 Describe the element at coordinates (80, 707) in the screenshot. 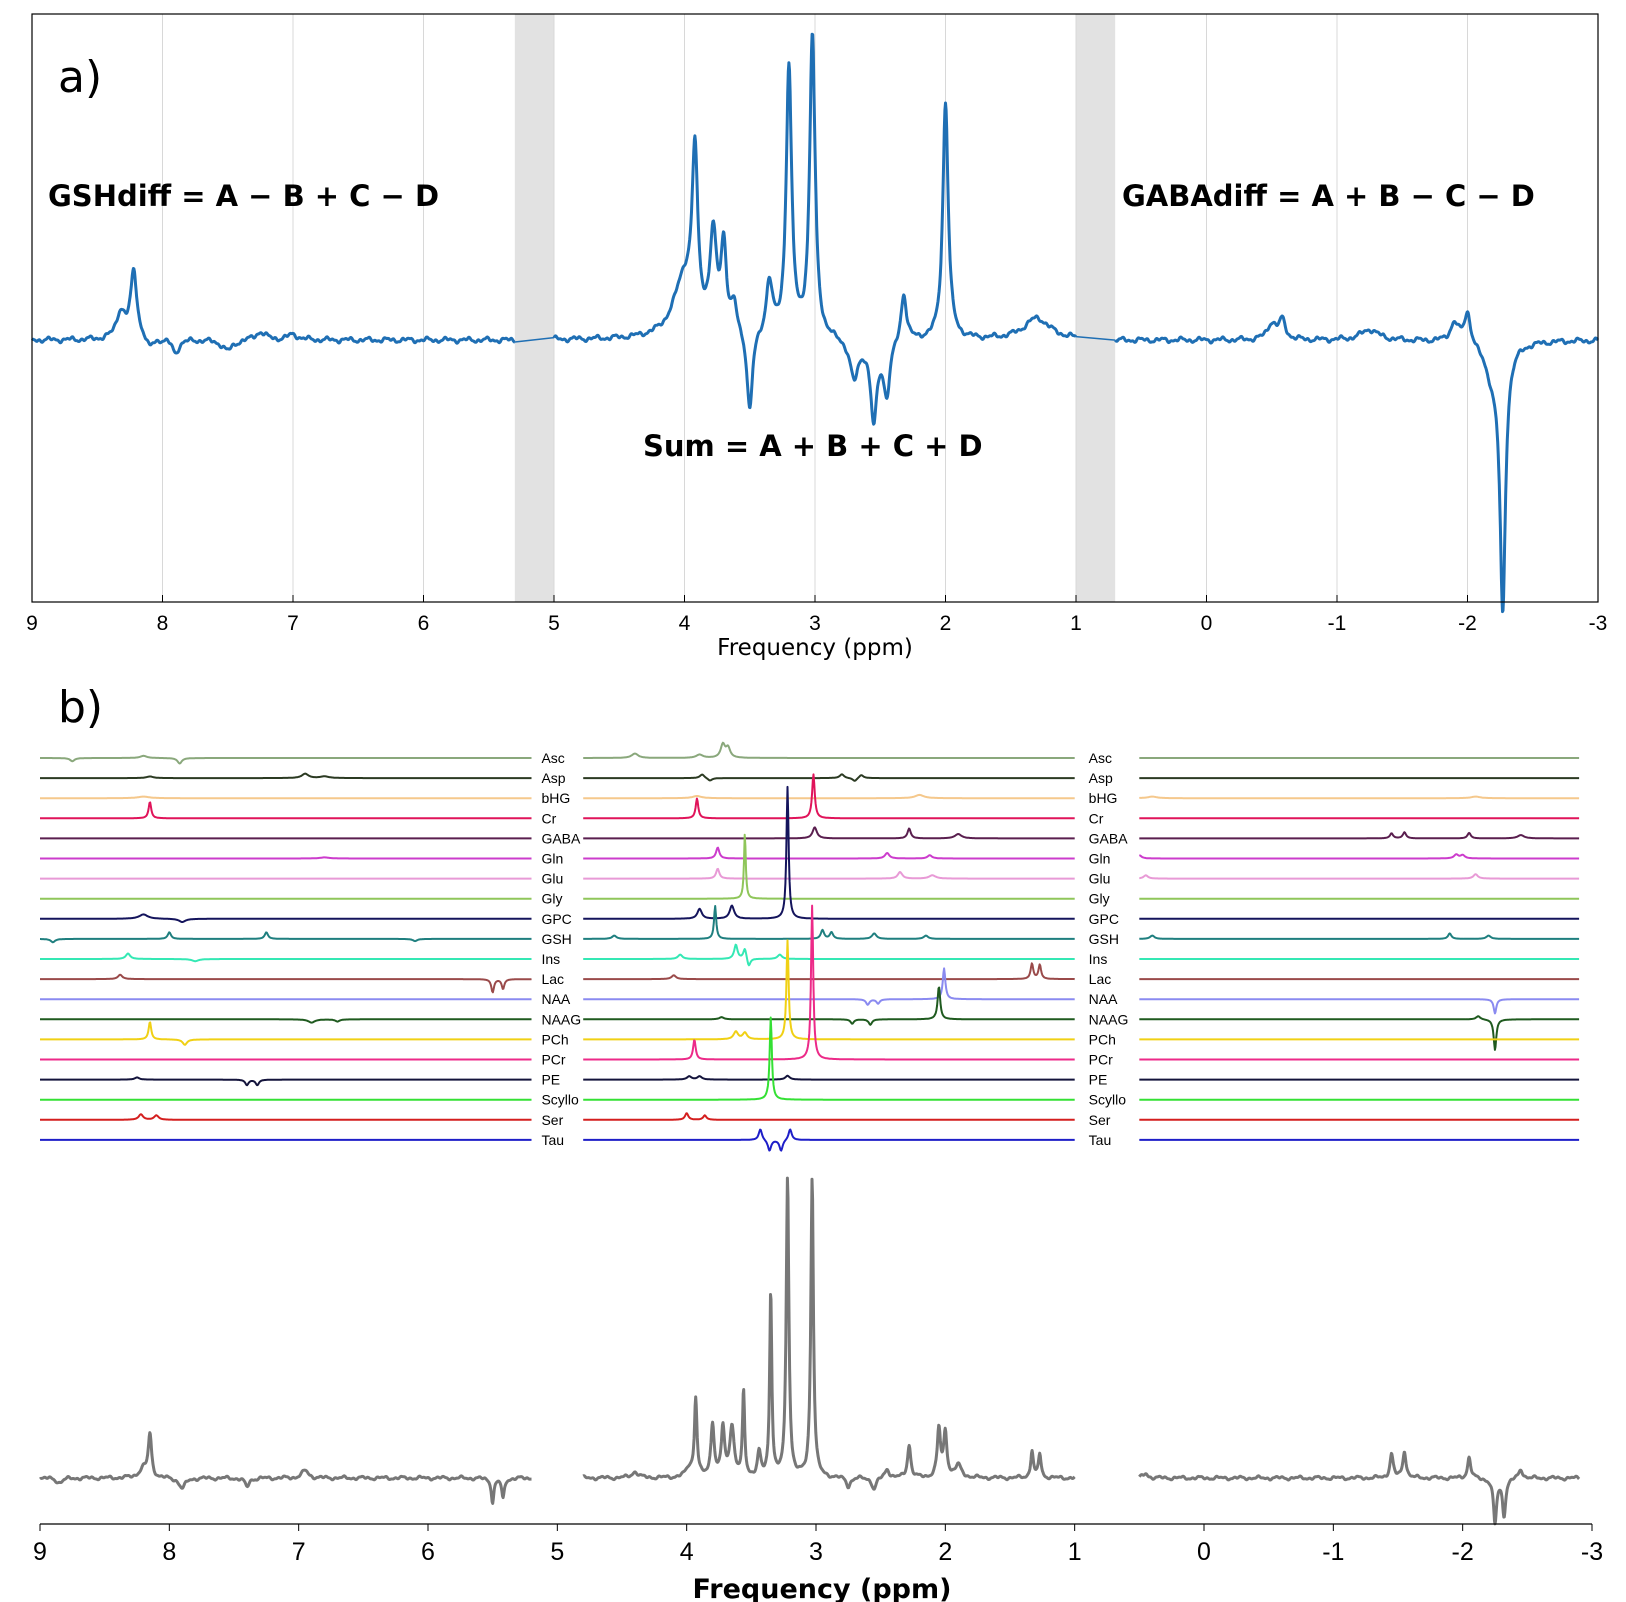

I see `panel-b-label: b)` at that location.